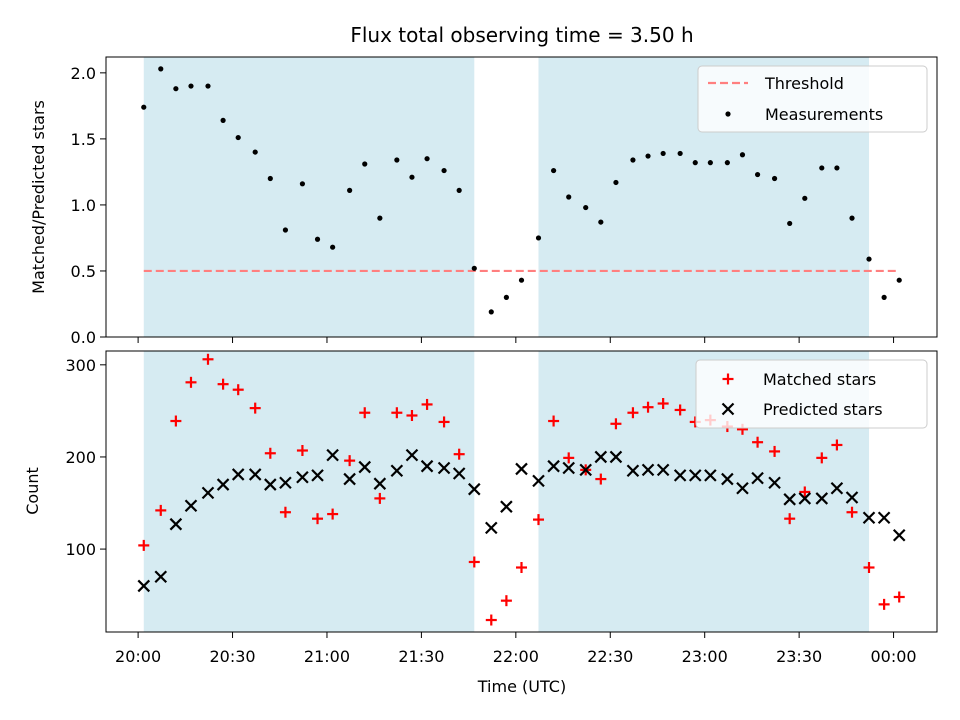 The width and height of the screenshot is (960, 720). What do you see at coordinates (80, 365) in the screenshot?
I see `y-tick-label: 300` at bounding box center [80, 365].